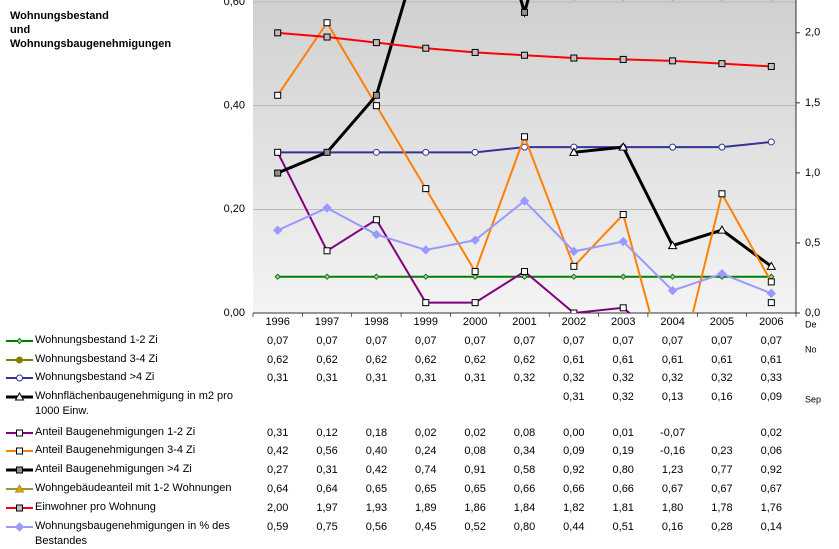 Image resolution: width=839 pixels, height=549 pixels. What do you see at coordinates (524, 322) in the screenshot?
I see `x-tick-label: 2001` at bounding box center [524, 322].